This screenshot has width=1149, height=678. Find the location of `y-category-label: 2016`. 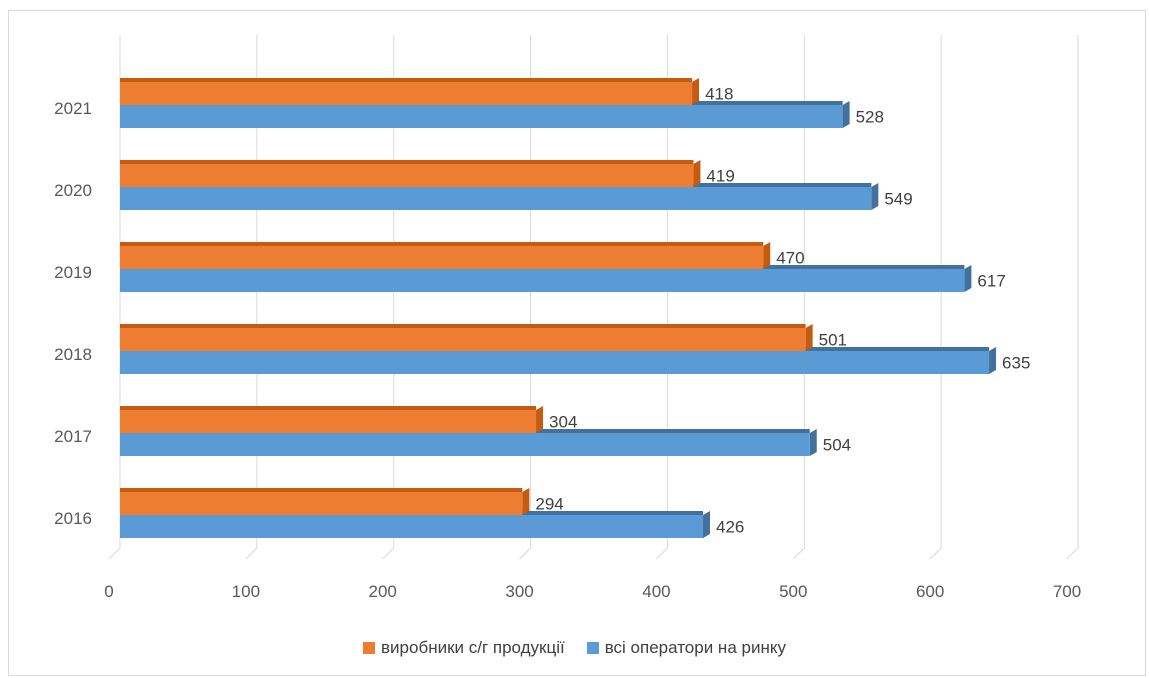

y-category-label: 2016 is located at coordinates (73, 518).